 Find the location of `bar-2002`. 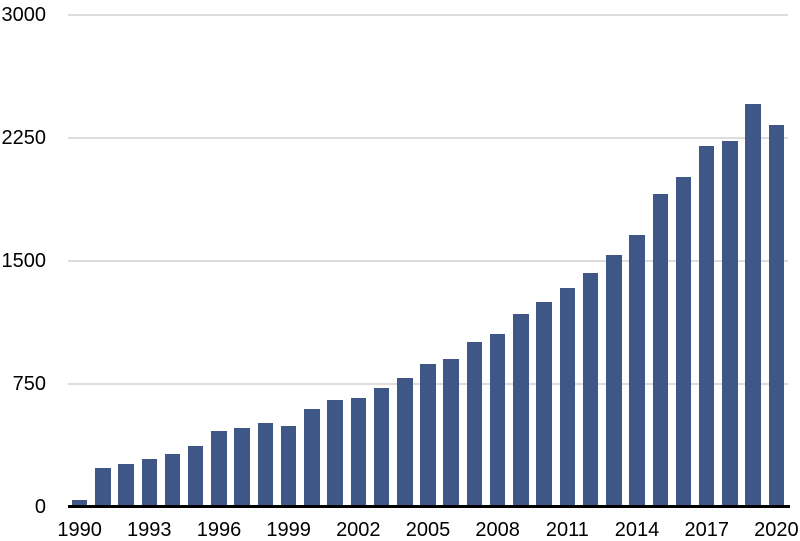

bar-2002 is located at coordinates (358, 452).